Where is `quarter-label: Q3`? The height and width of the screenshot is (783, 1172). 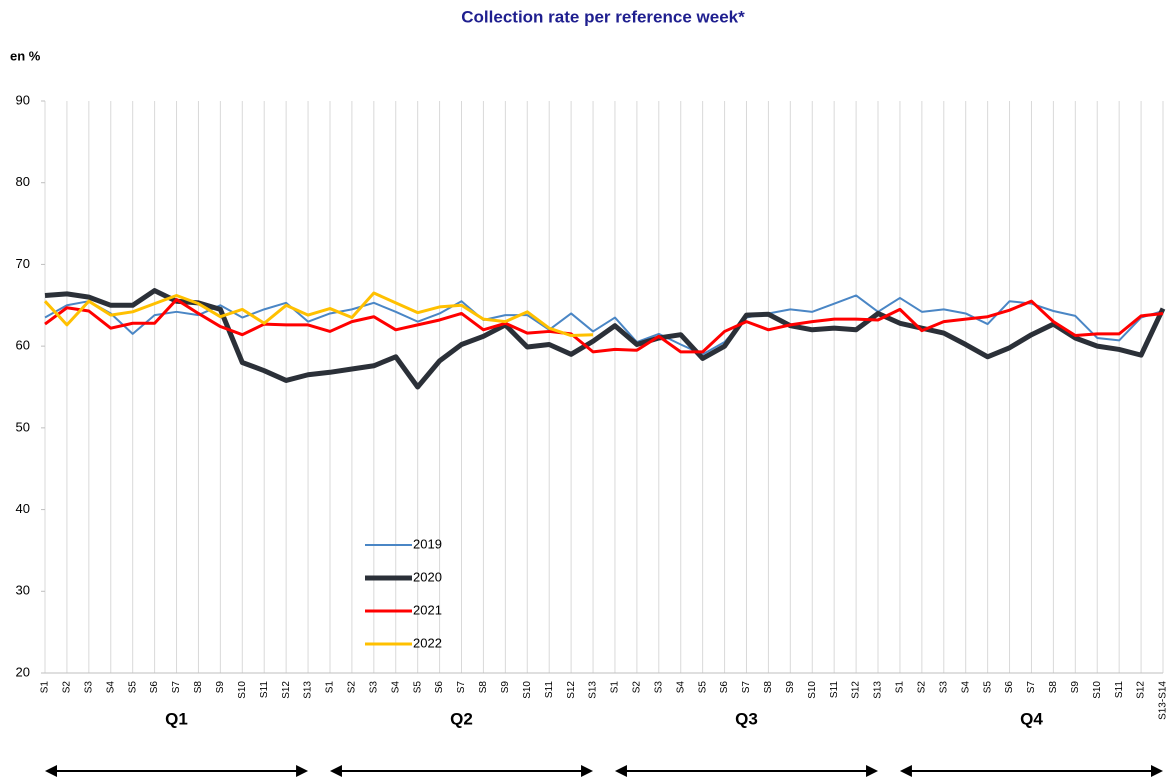
quarter-label: Q3 is located at coordinates (746, 718).